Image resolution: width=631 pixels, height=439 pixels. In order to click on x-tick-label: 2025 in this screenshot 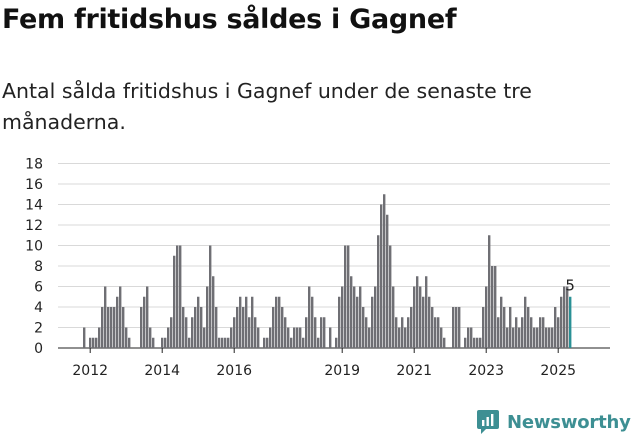, I will do `click(558, 371)`.